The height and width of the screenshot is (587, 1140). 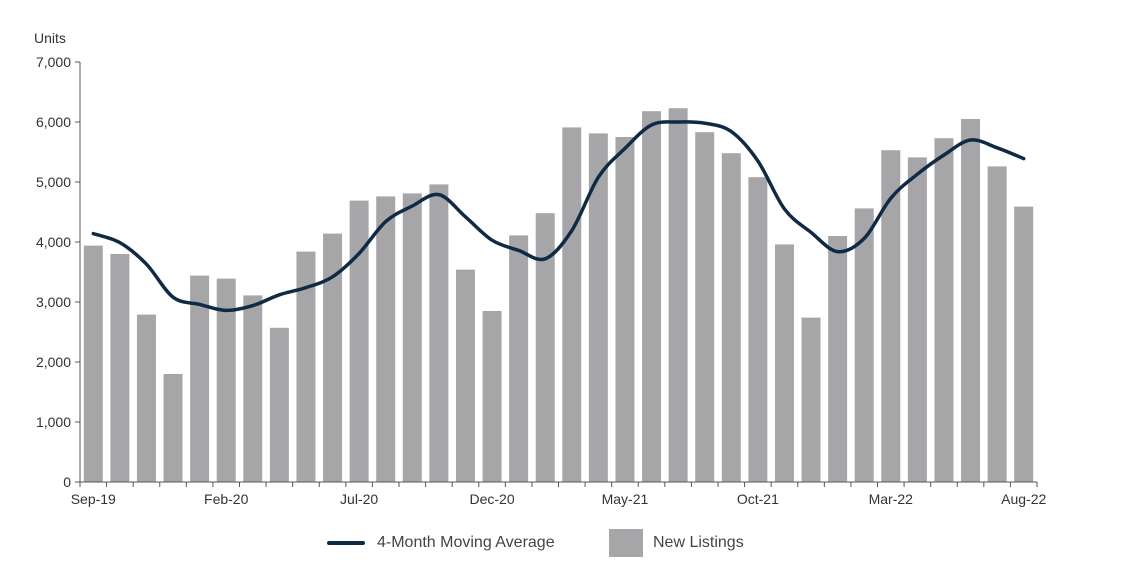 I want to click on legend-item-new-listings: New Listings, so click(x=676, y=543).